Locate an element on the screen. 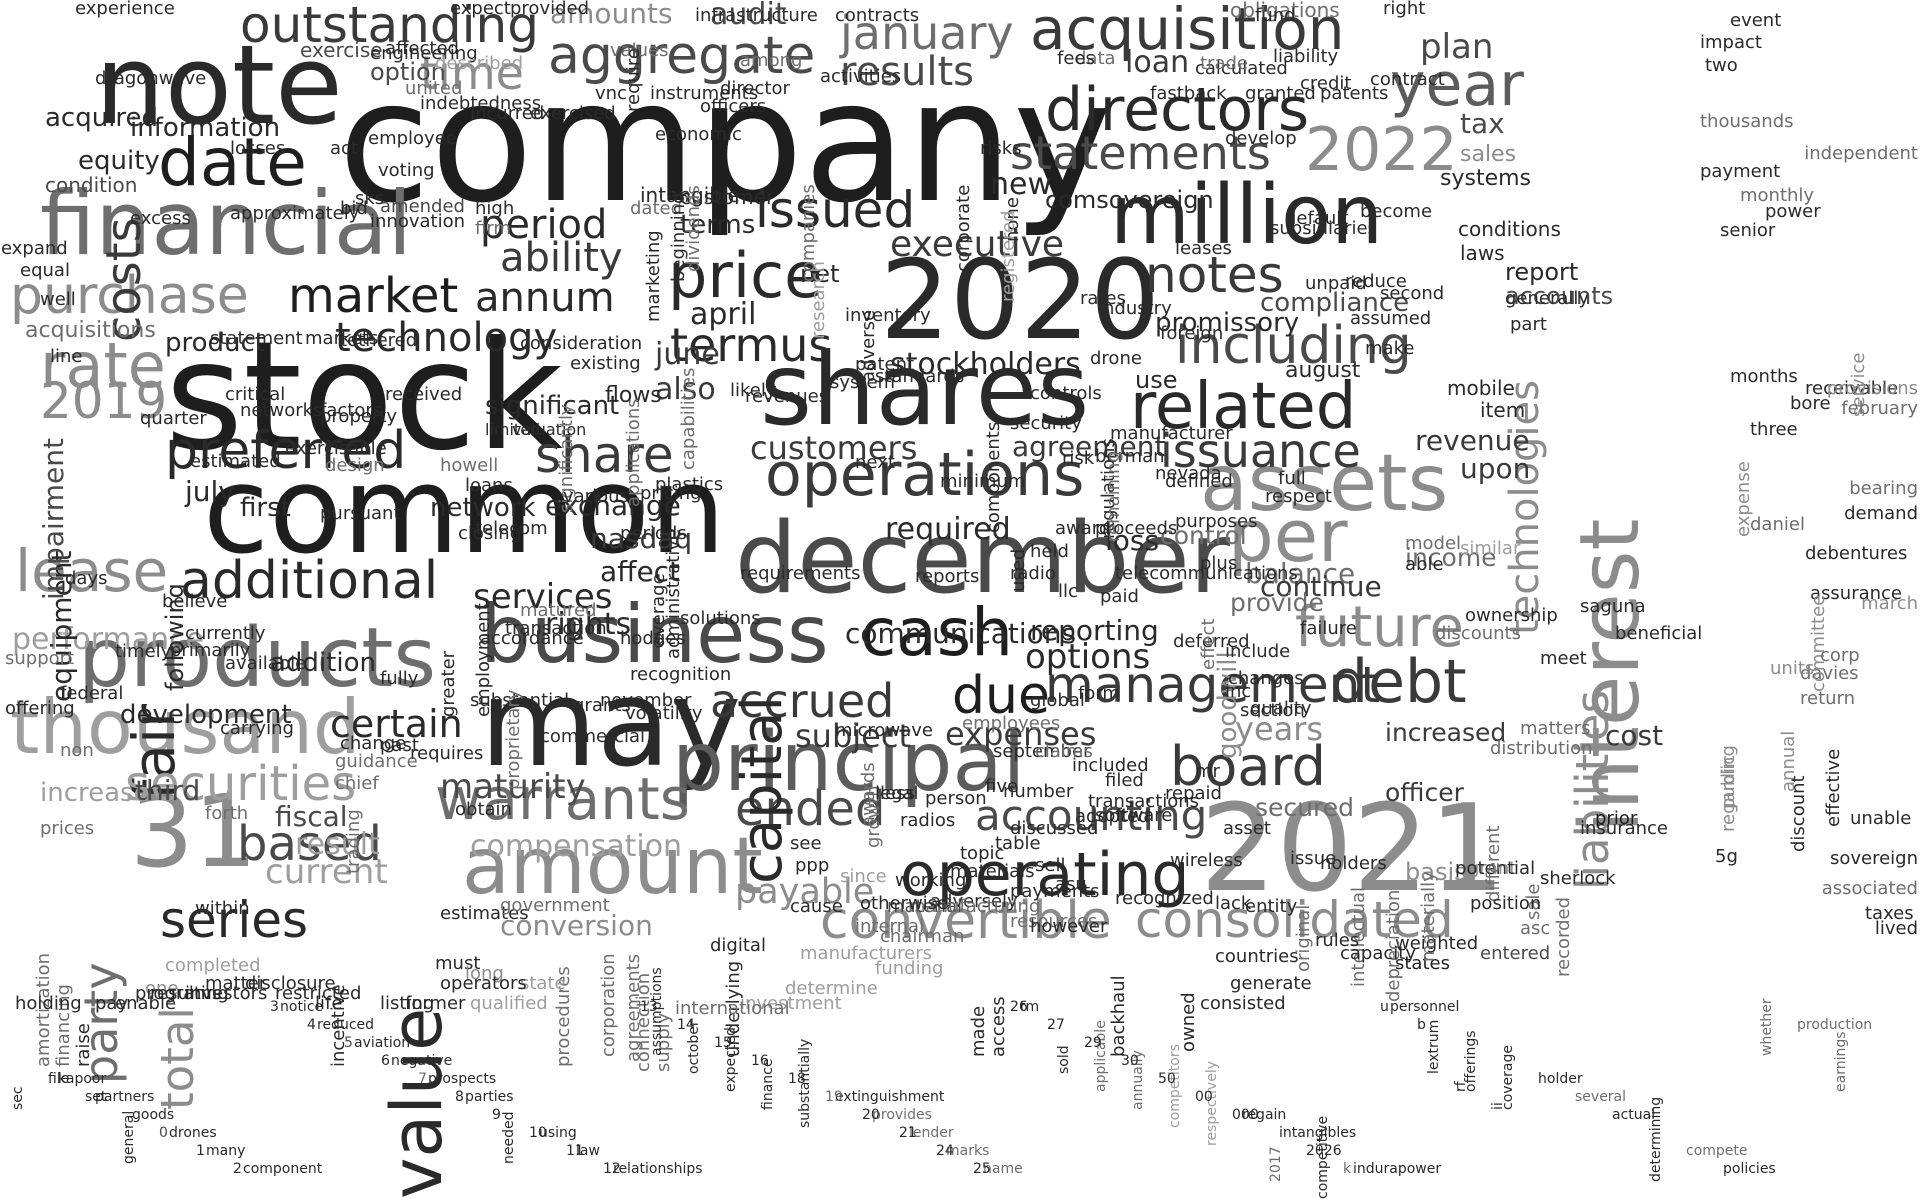  word-million: million is located at coordinates (1247, 215).